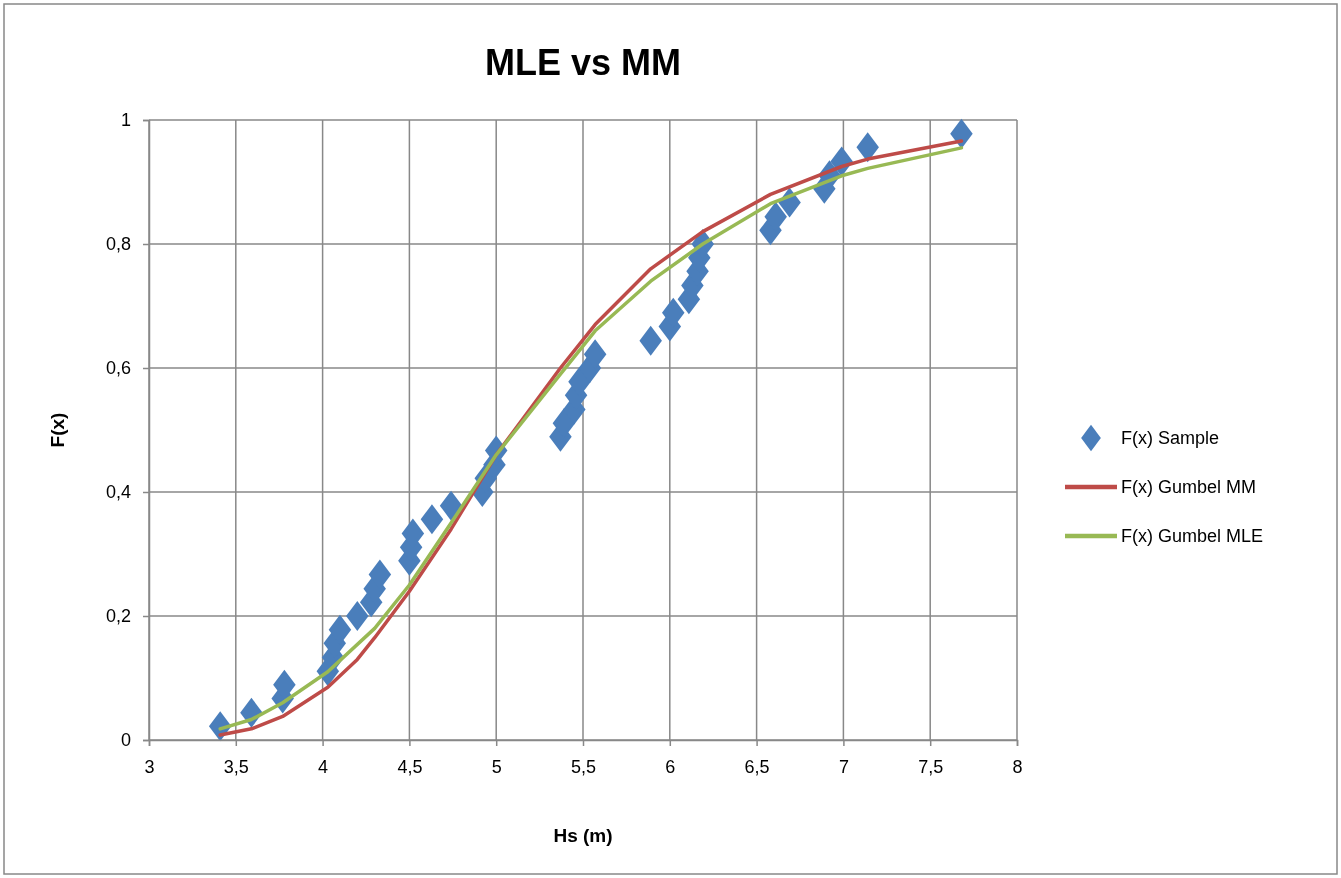 This screenshot has width=1341, height=878. Describe the element at coordinates (323, 766) in the screenshot. I see `x-tick-label: 4` at that location.